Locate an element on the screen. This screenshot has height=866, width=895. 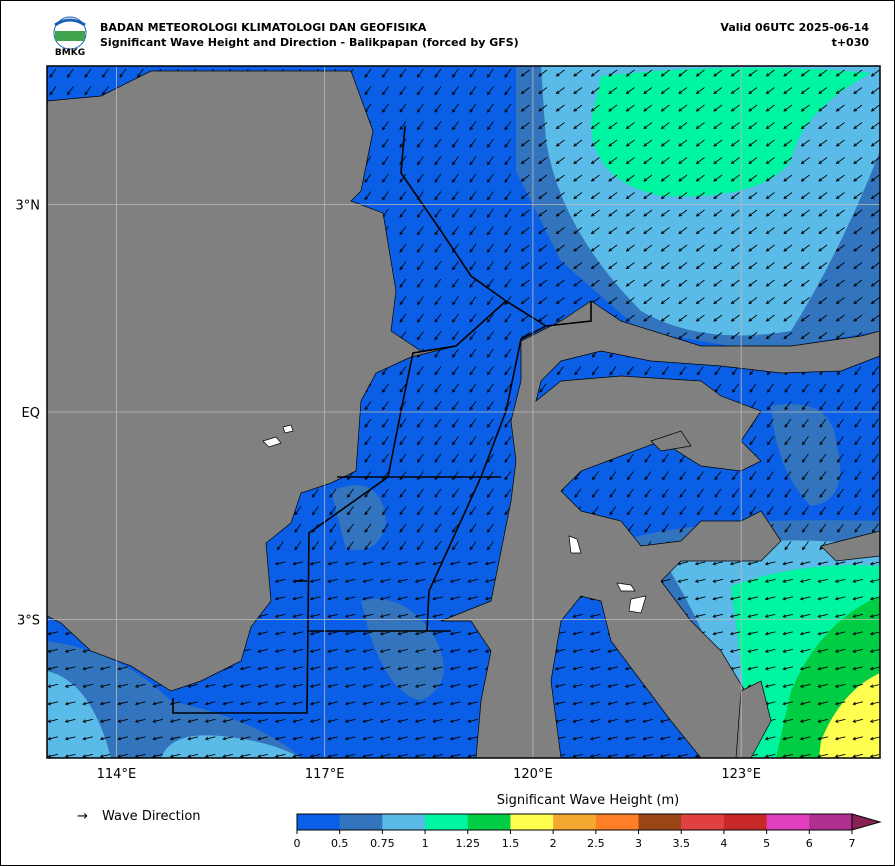
zone is located at coordinates (402, 650).